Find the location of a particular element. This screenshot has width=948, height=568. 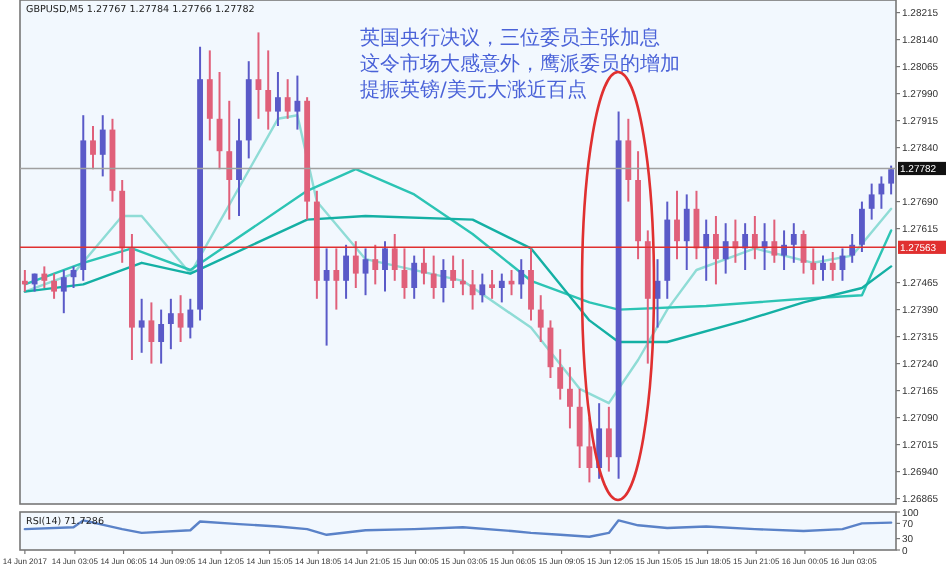

annotation: 提振英镑/美元大涨近百点 is located at coordinates (473, 90).